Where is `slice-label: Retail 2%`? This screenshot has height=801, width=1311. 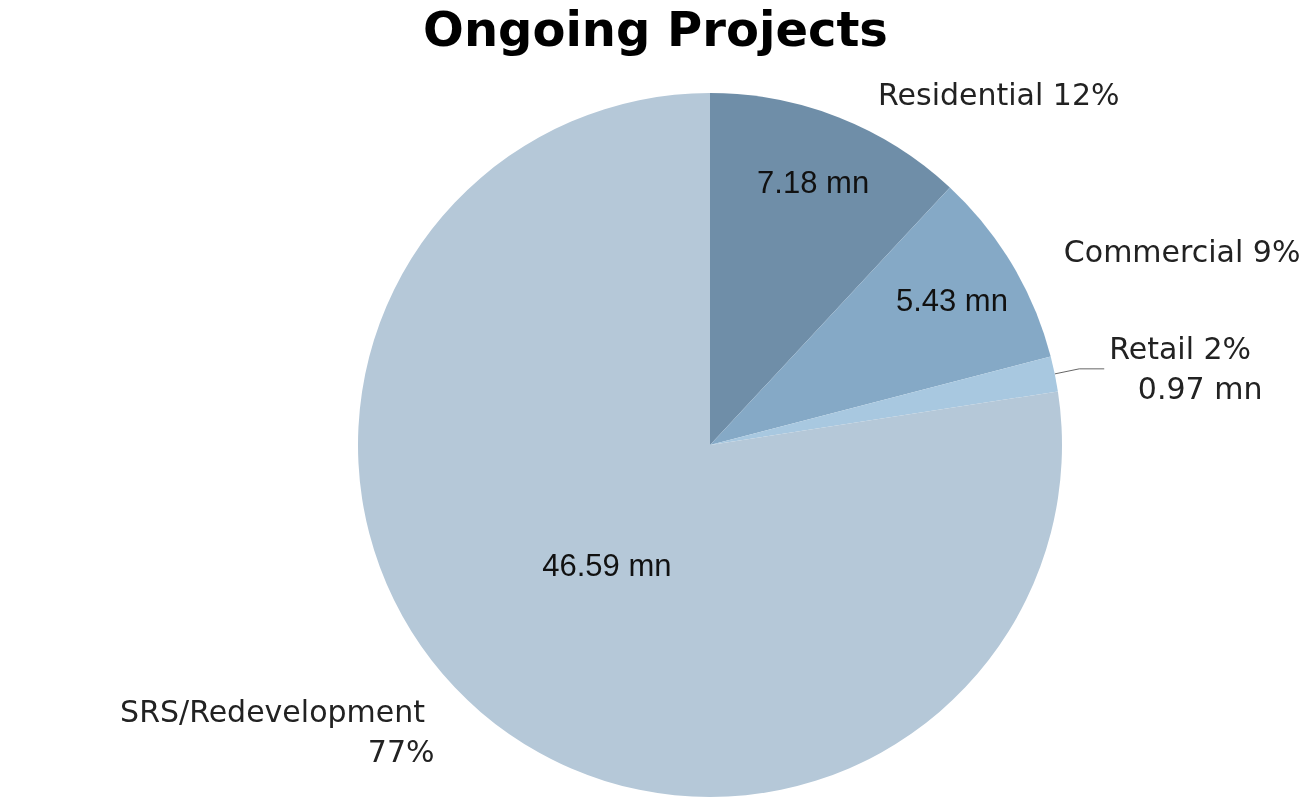 slice-label: Retail 2% is located at coordinates (1180, 349).